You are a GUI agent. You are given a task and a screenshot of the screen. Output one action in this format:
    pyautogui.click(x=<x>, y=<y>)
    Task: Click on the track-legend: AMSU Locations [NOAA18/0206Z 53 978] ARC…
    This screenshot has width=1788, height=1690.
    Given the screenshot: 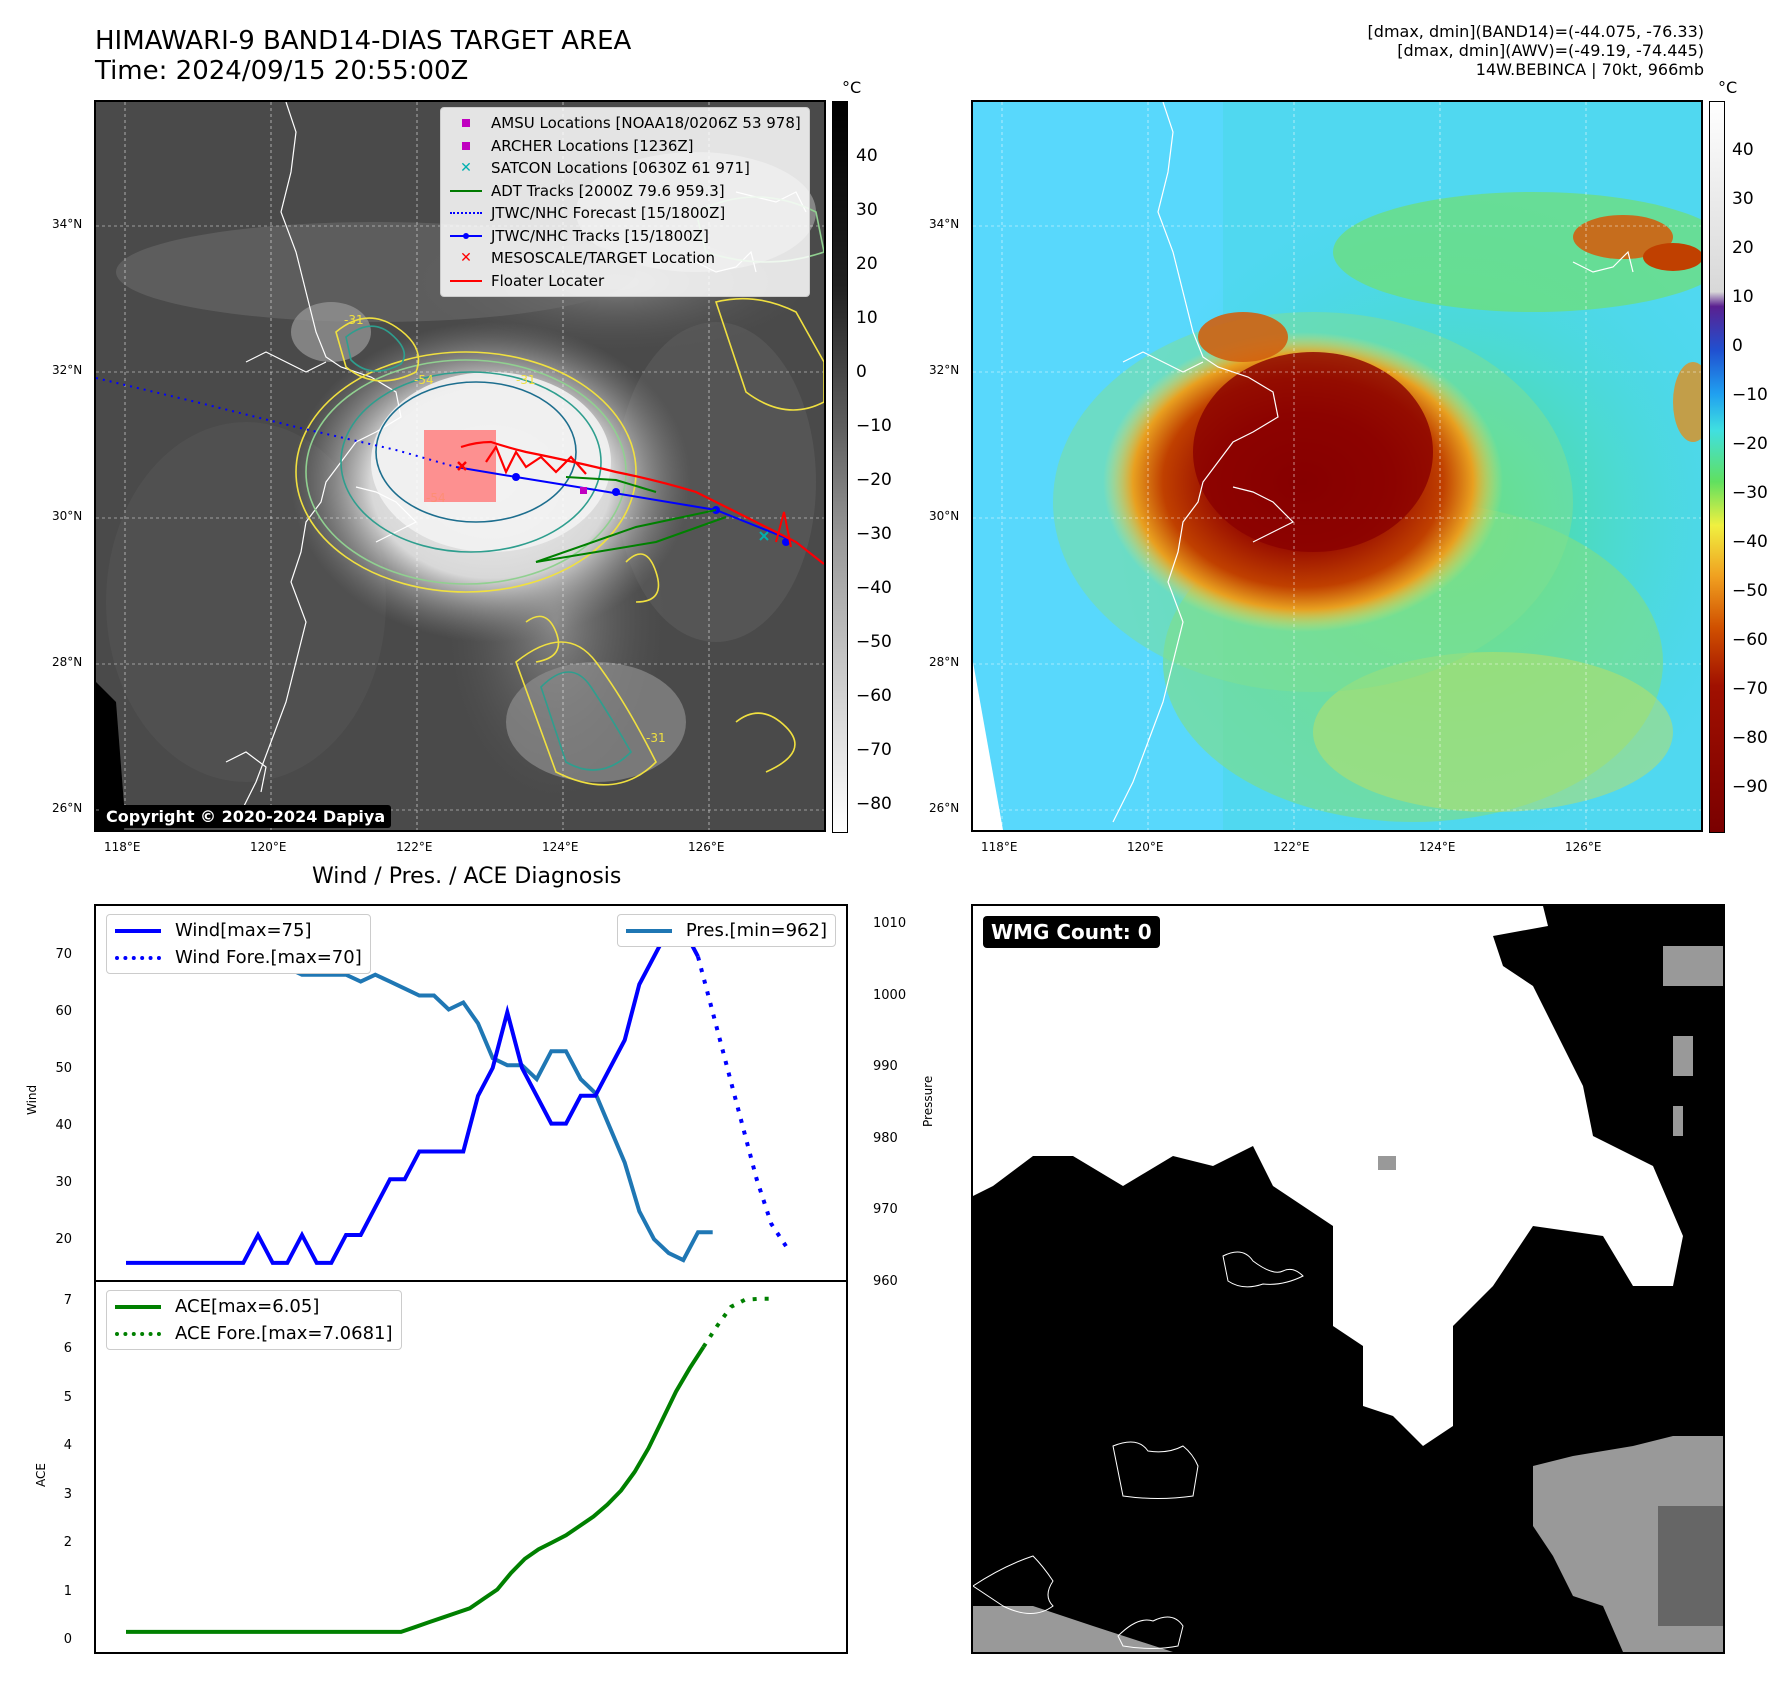 What is the action you would take?
    pyautogui.click(x=625, y=202)
    